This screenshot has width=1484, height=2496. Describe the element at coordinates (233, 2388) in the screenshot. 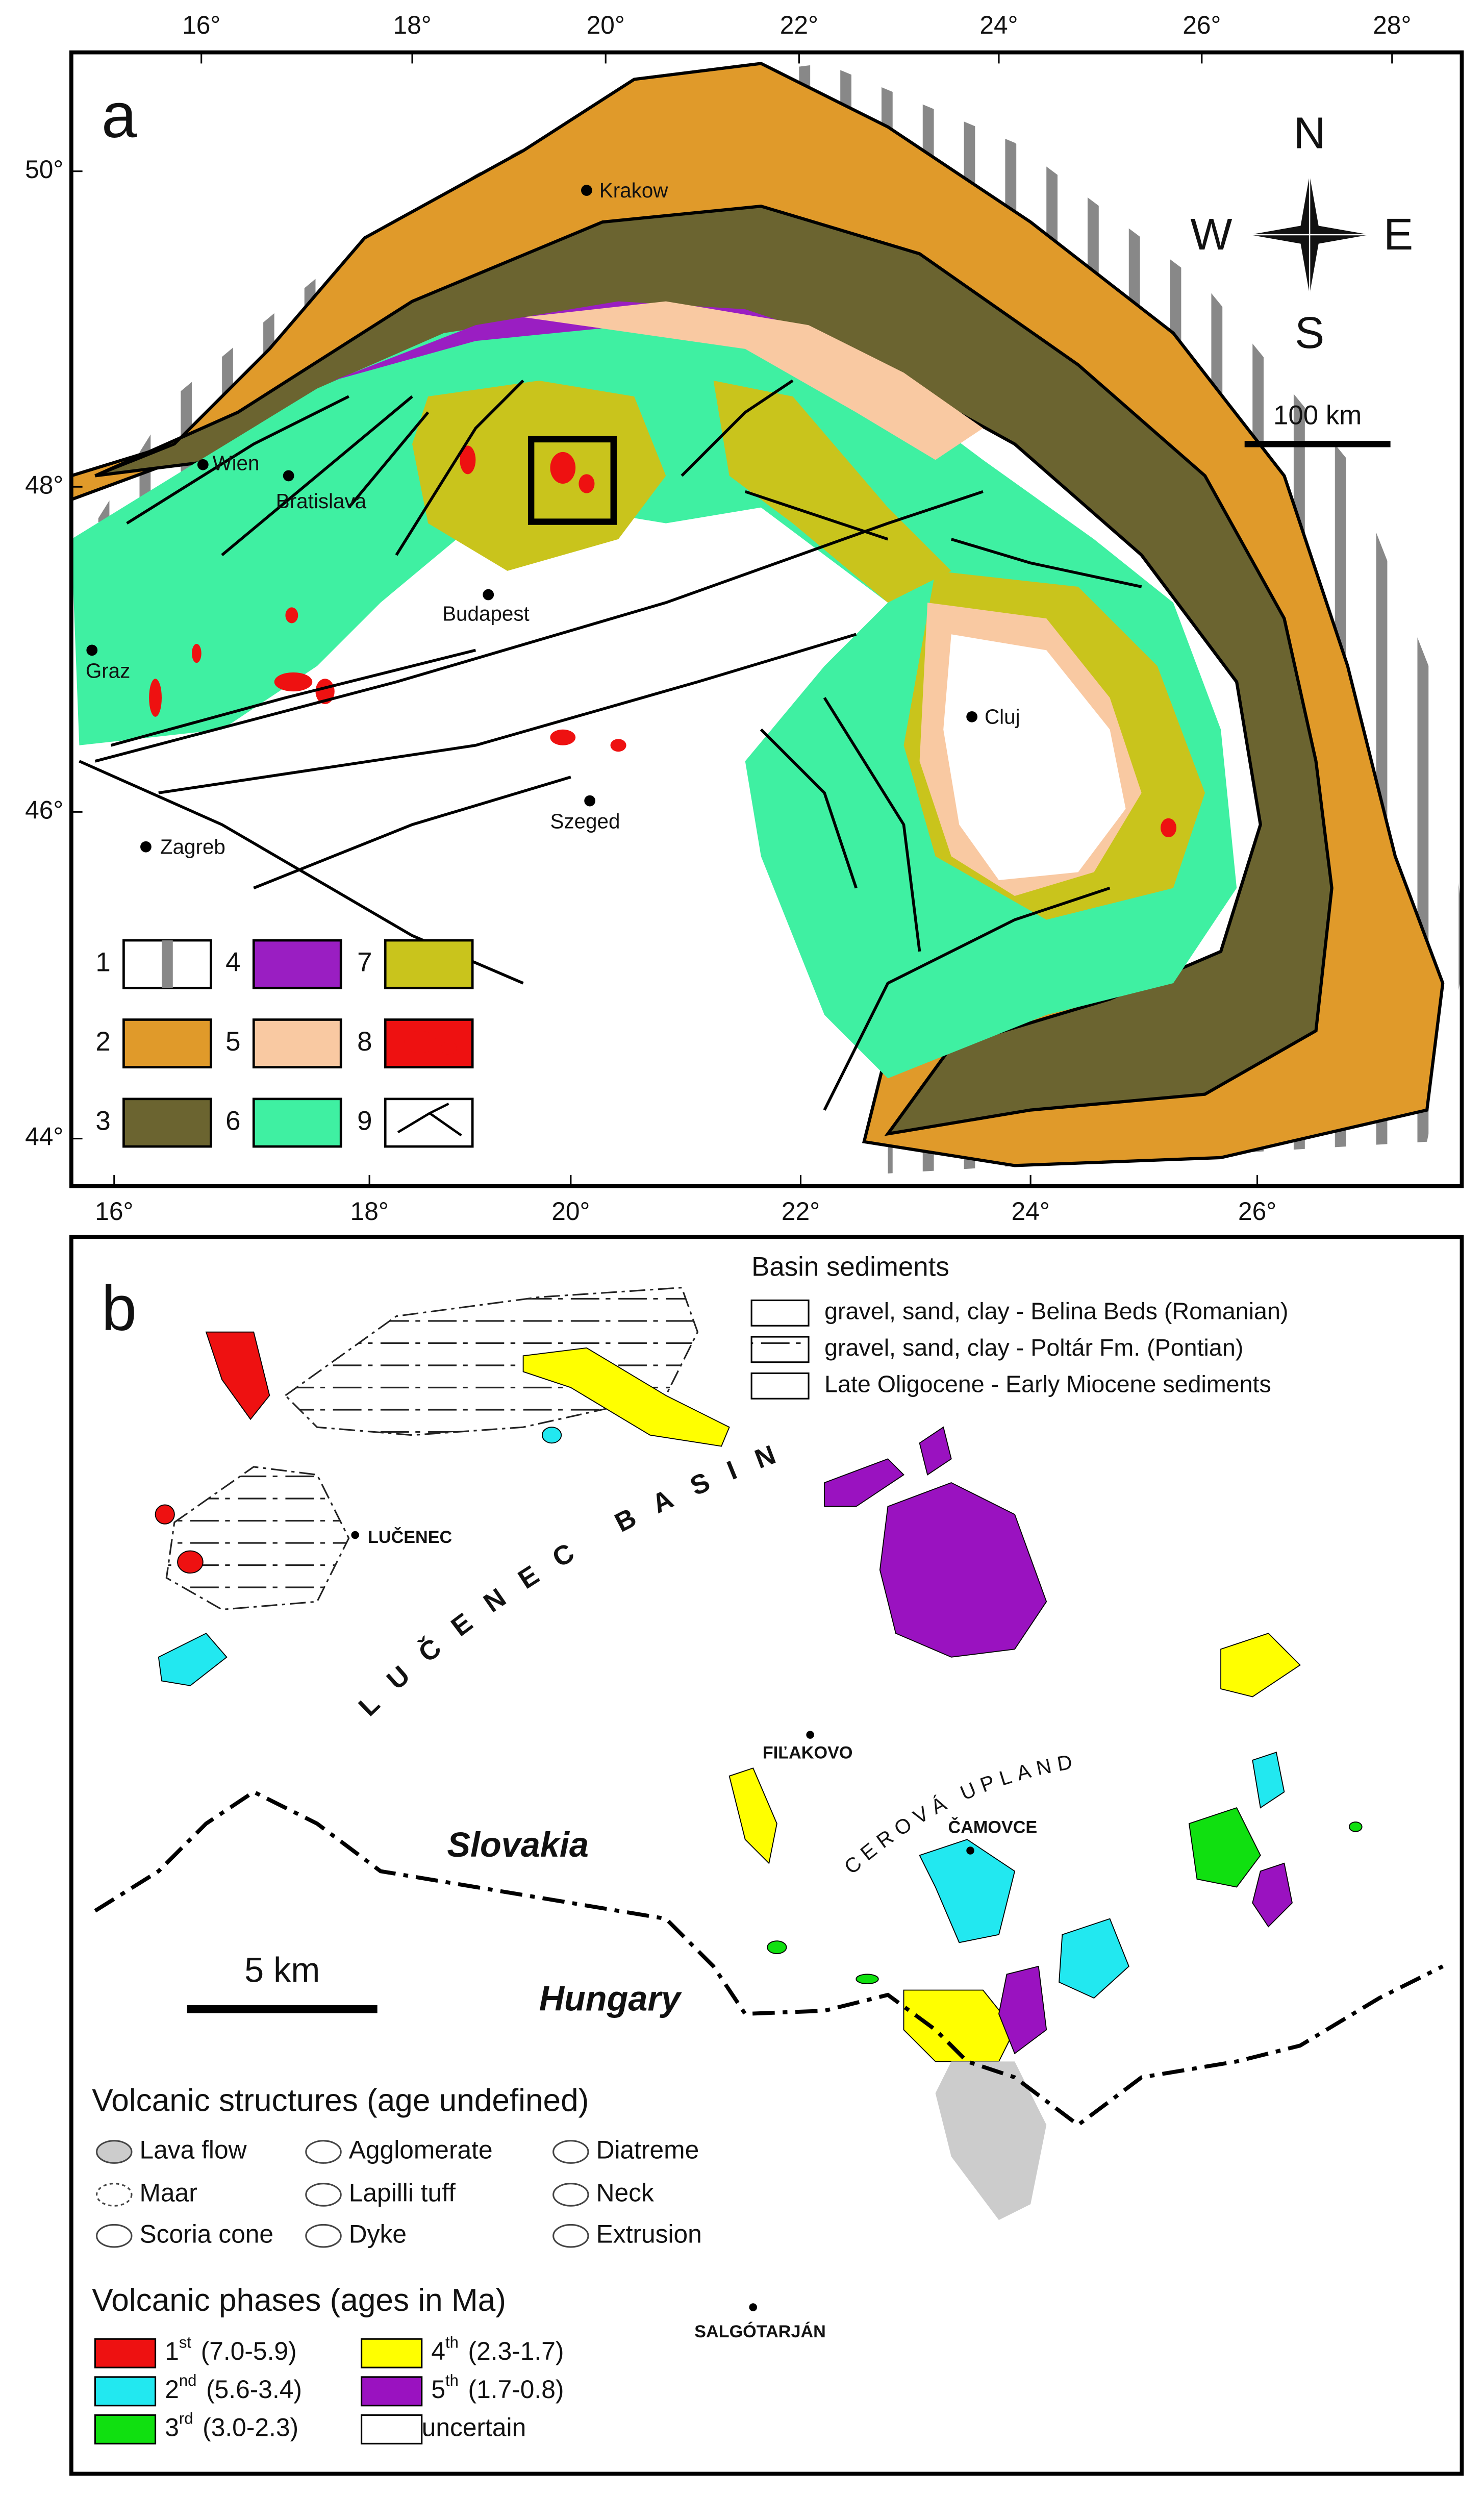

I see `legend-text: 2nd (5.6-3.4)` at that location.